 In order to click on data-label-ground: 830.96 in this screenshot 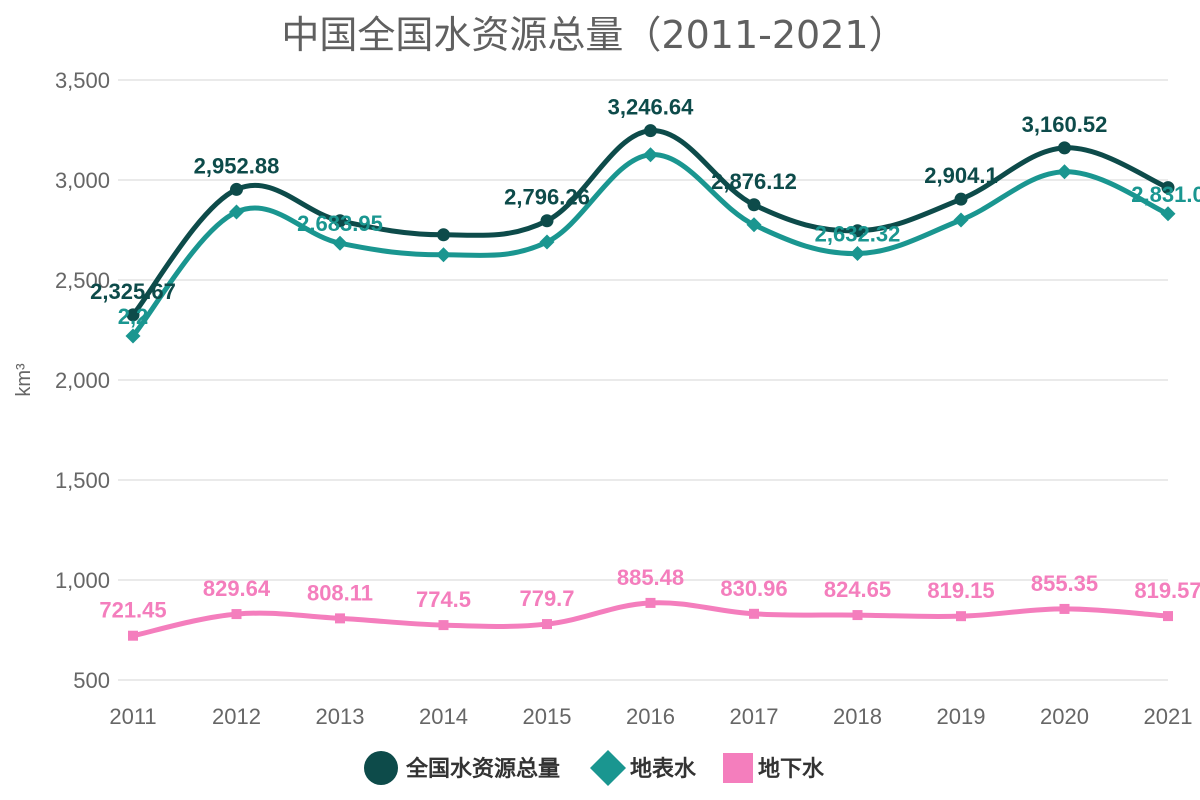, I will do `click(753, 588)`.